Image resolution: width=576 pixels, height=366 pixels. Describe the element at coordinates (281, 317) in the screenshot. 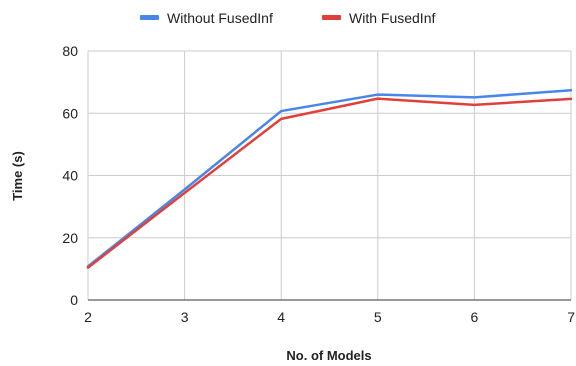

I see `x-tick-label: 4` at that location.